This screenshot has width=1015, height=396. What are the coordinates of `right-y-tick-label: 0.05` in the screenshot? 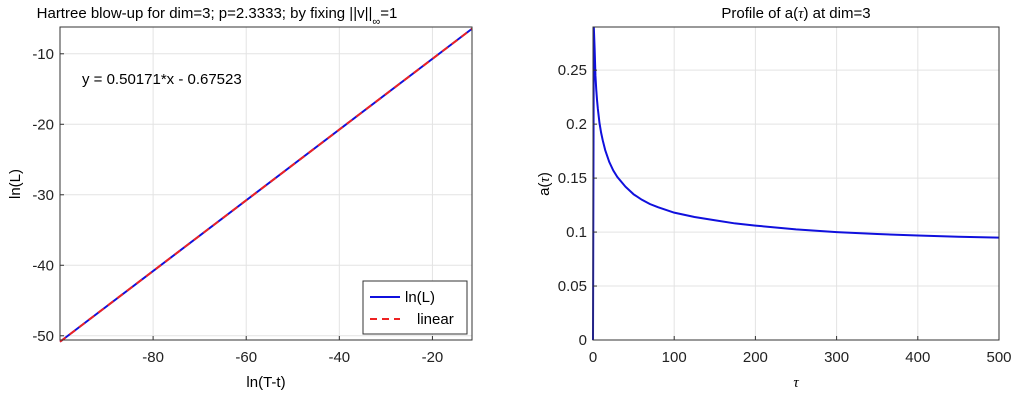 It's located at (572, 286).